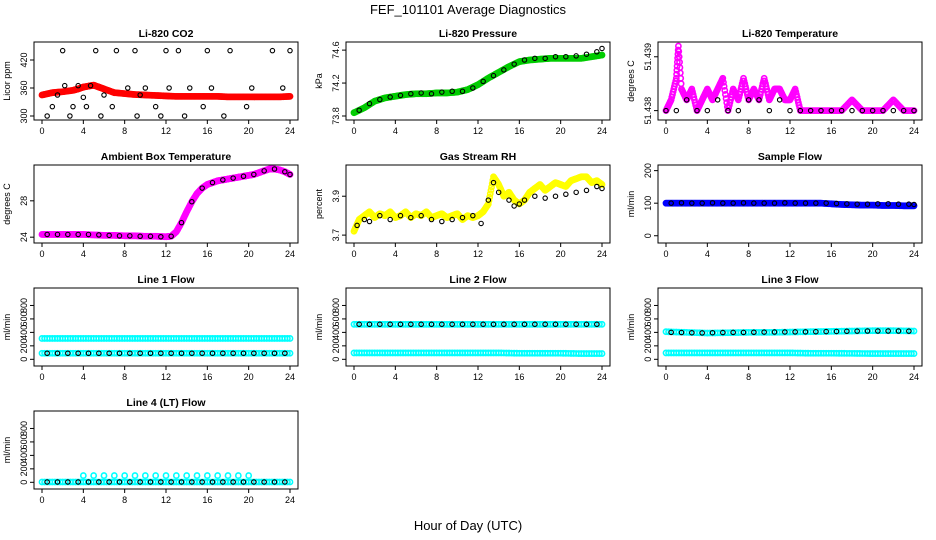 Image resolution: width=936 pixels, height=540 pixels. I want to click on li820-co2-xtick-label: 4, so click(83, 131).